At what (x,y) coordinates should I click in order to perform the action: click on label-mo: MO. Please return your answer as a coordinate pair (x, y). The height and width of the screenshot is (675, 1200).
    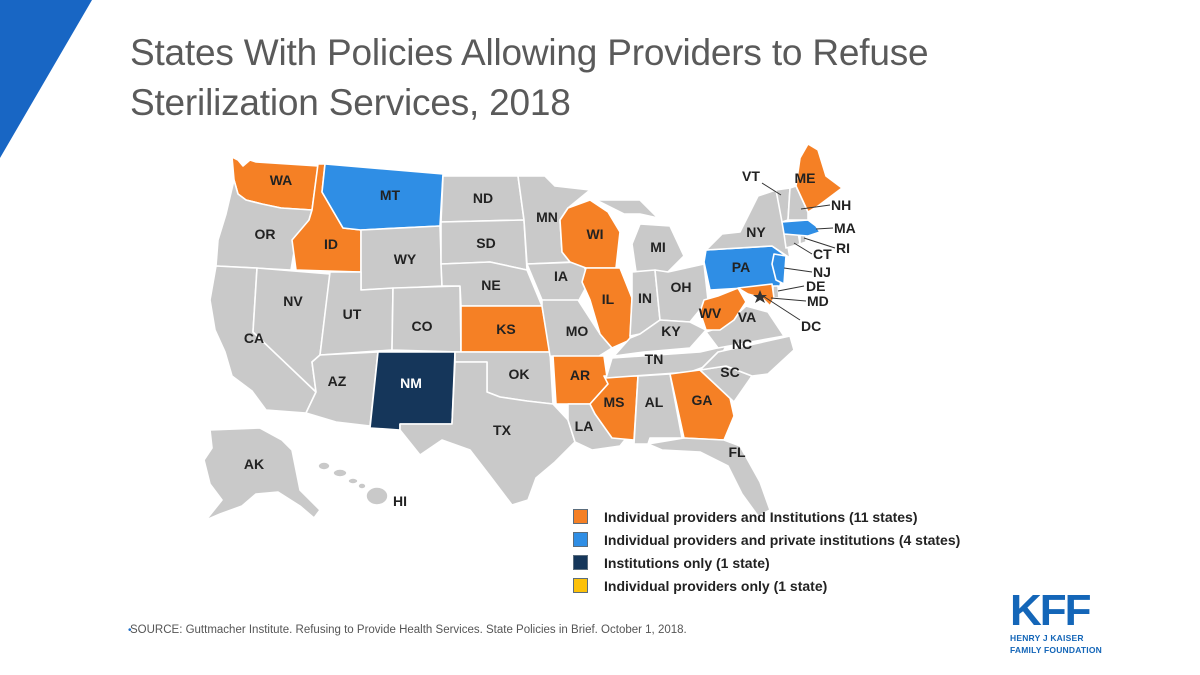
    Looking at the image, I should click on (577, 331).